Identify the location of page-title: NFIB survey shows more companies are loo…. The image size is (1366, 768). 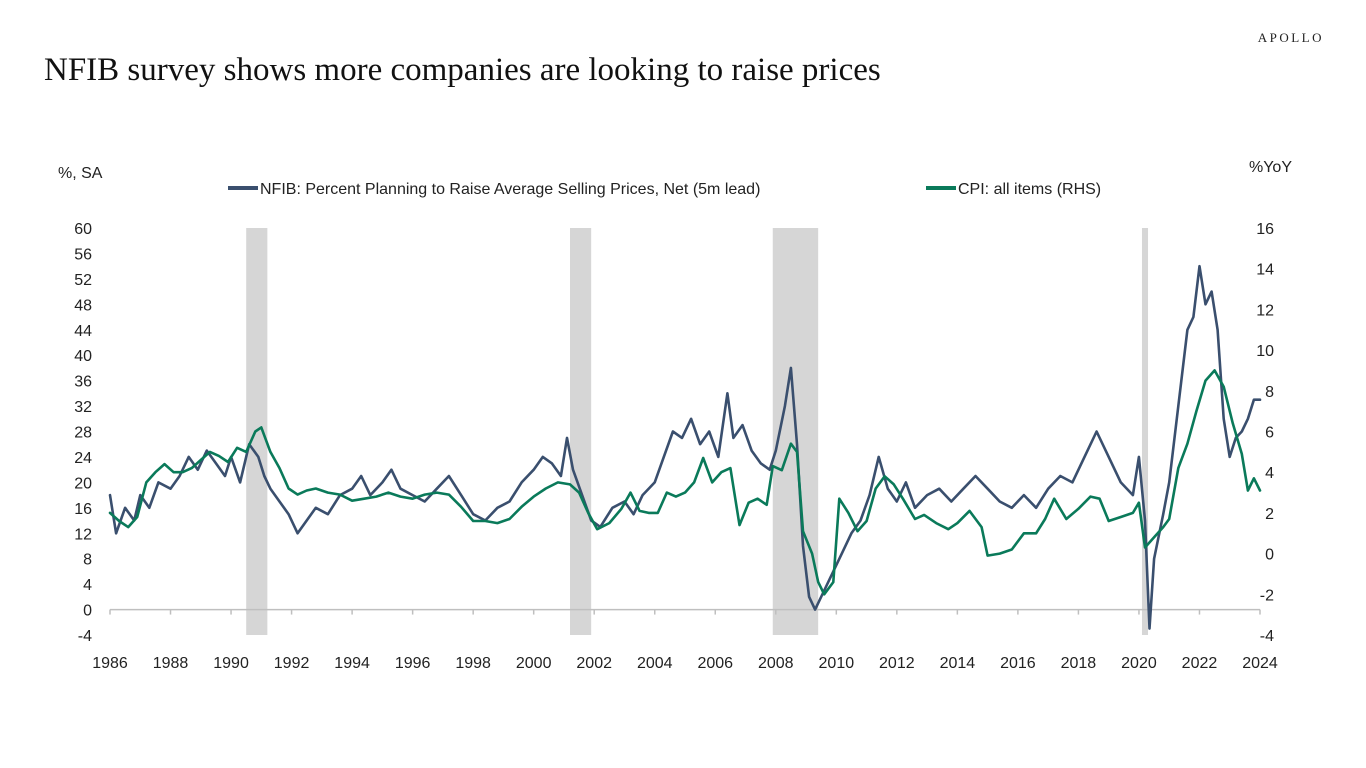
(462, 70).